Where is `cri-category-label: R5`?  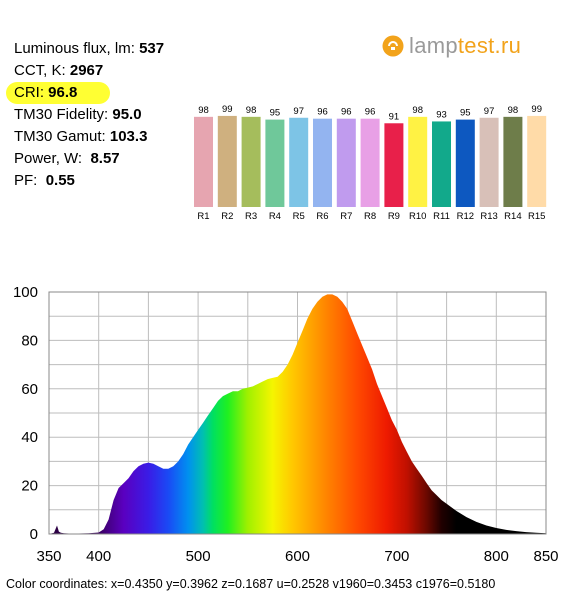
cri-category-label: R5 is located at coordinates (299, 216).